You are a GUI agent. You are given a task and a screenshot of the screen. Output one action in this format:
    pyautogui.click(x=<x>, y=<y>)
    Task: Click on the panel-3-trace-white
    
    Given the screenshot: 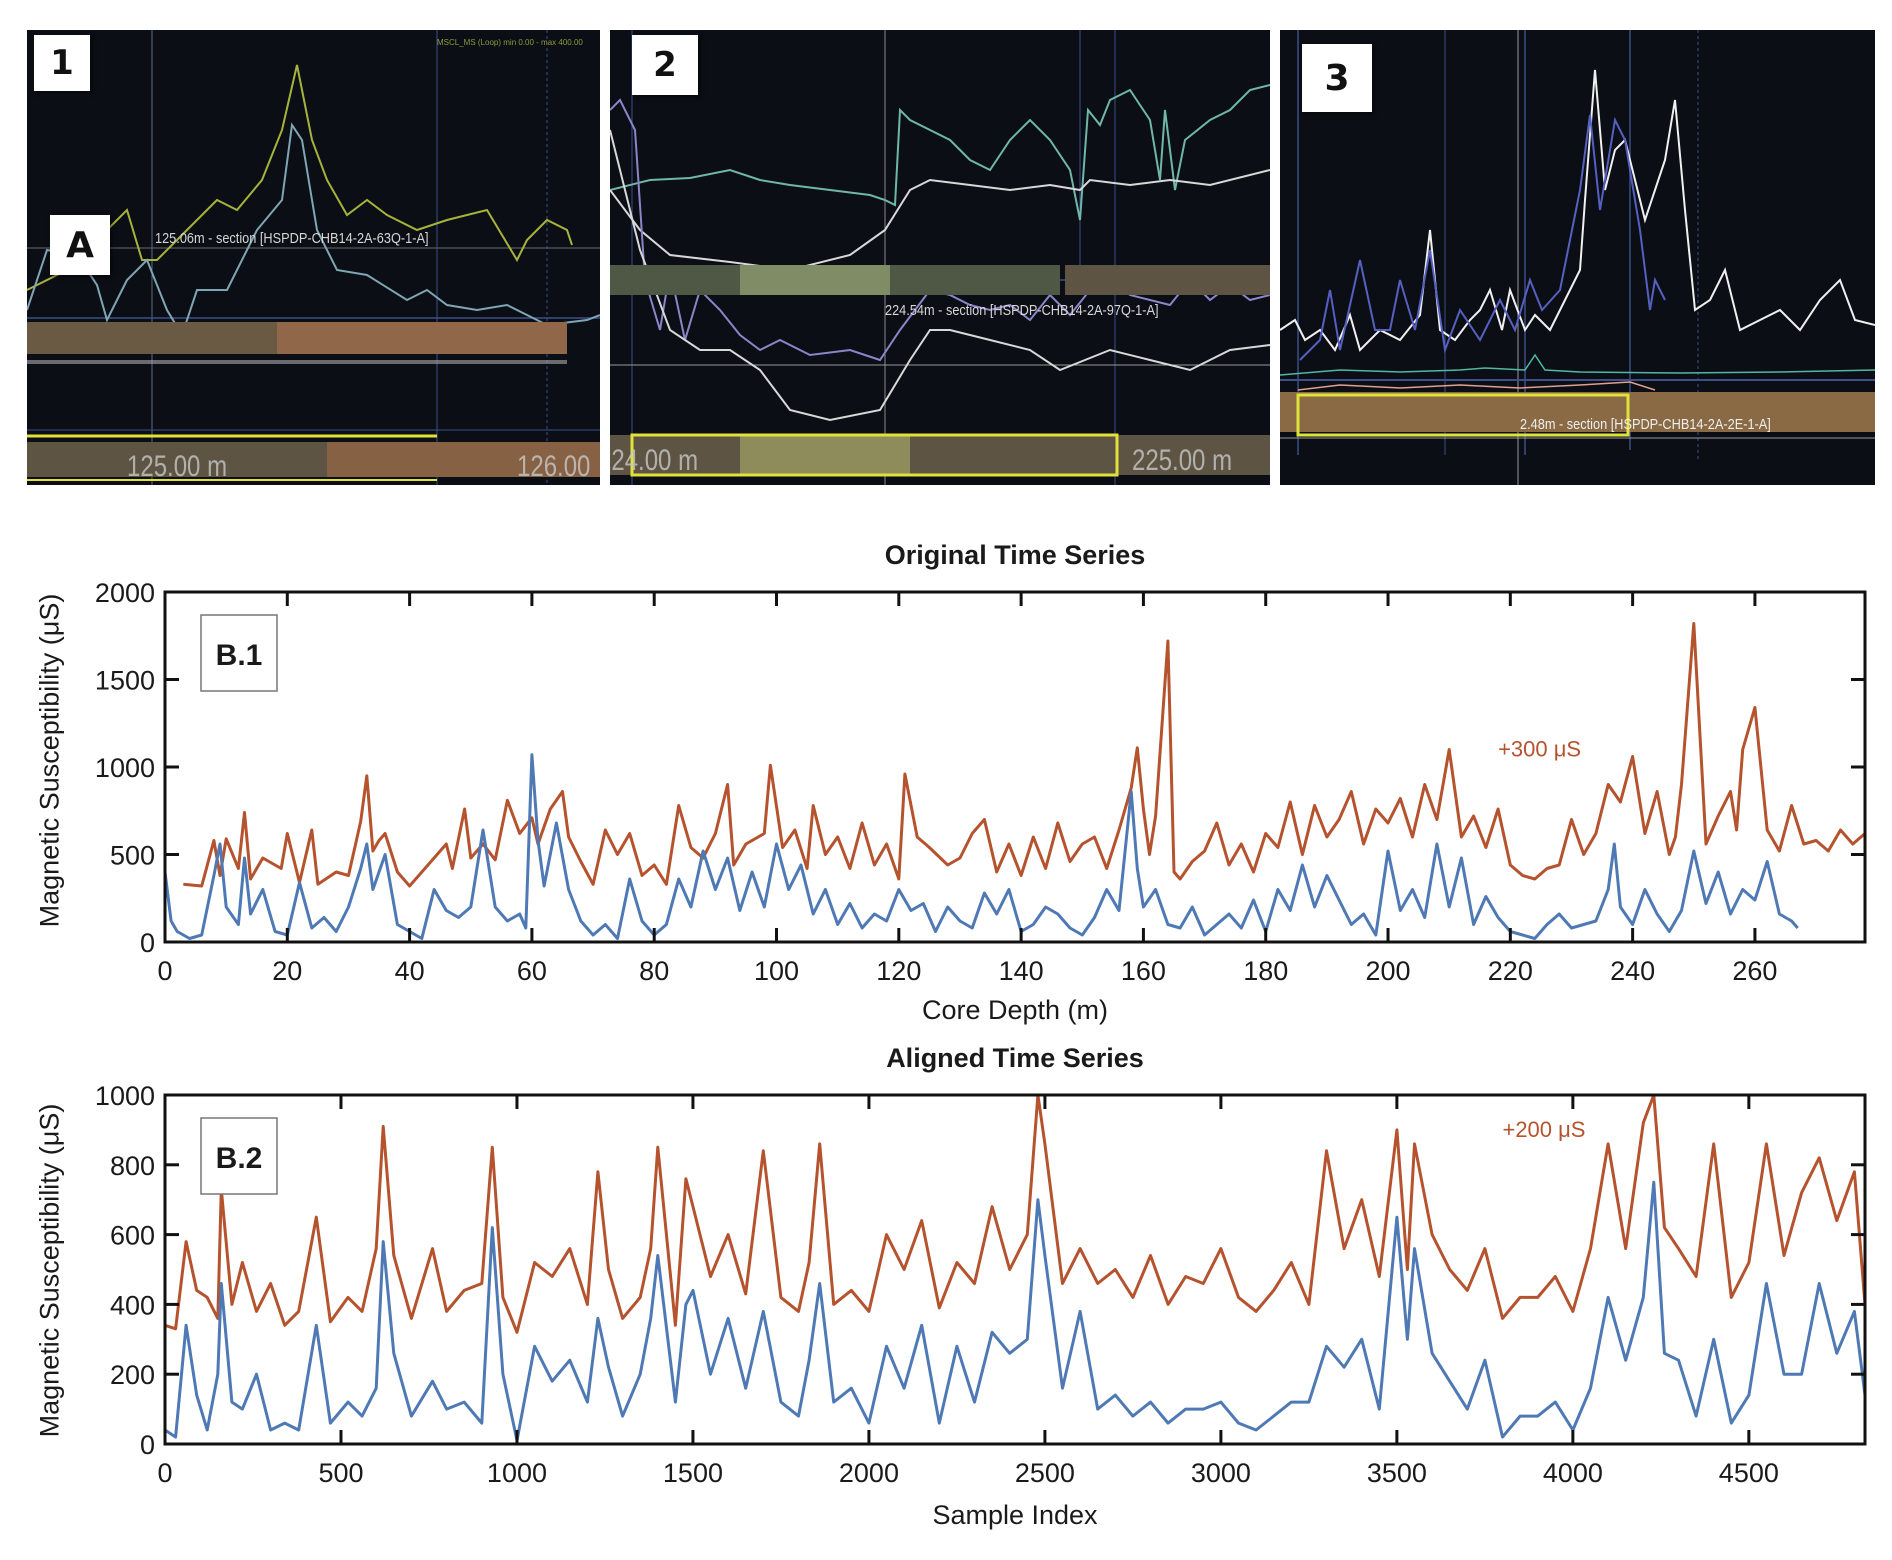 What is the action you would take?
    pyautogui.click(x=1577, y=210)
    